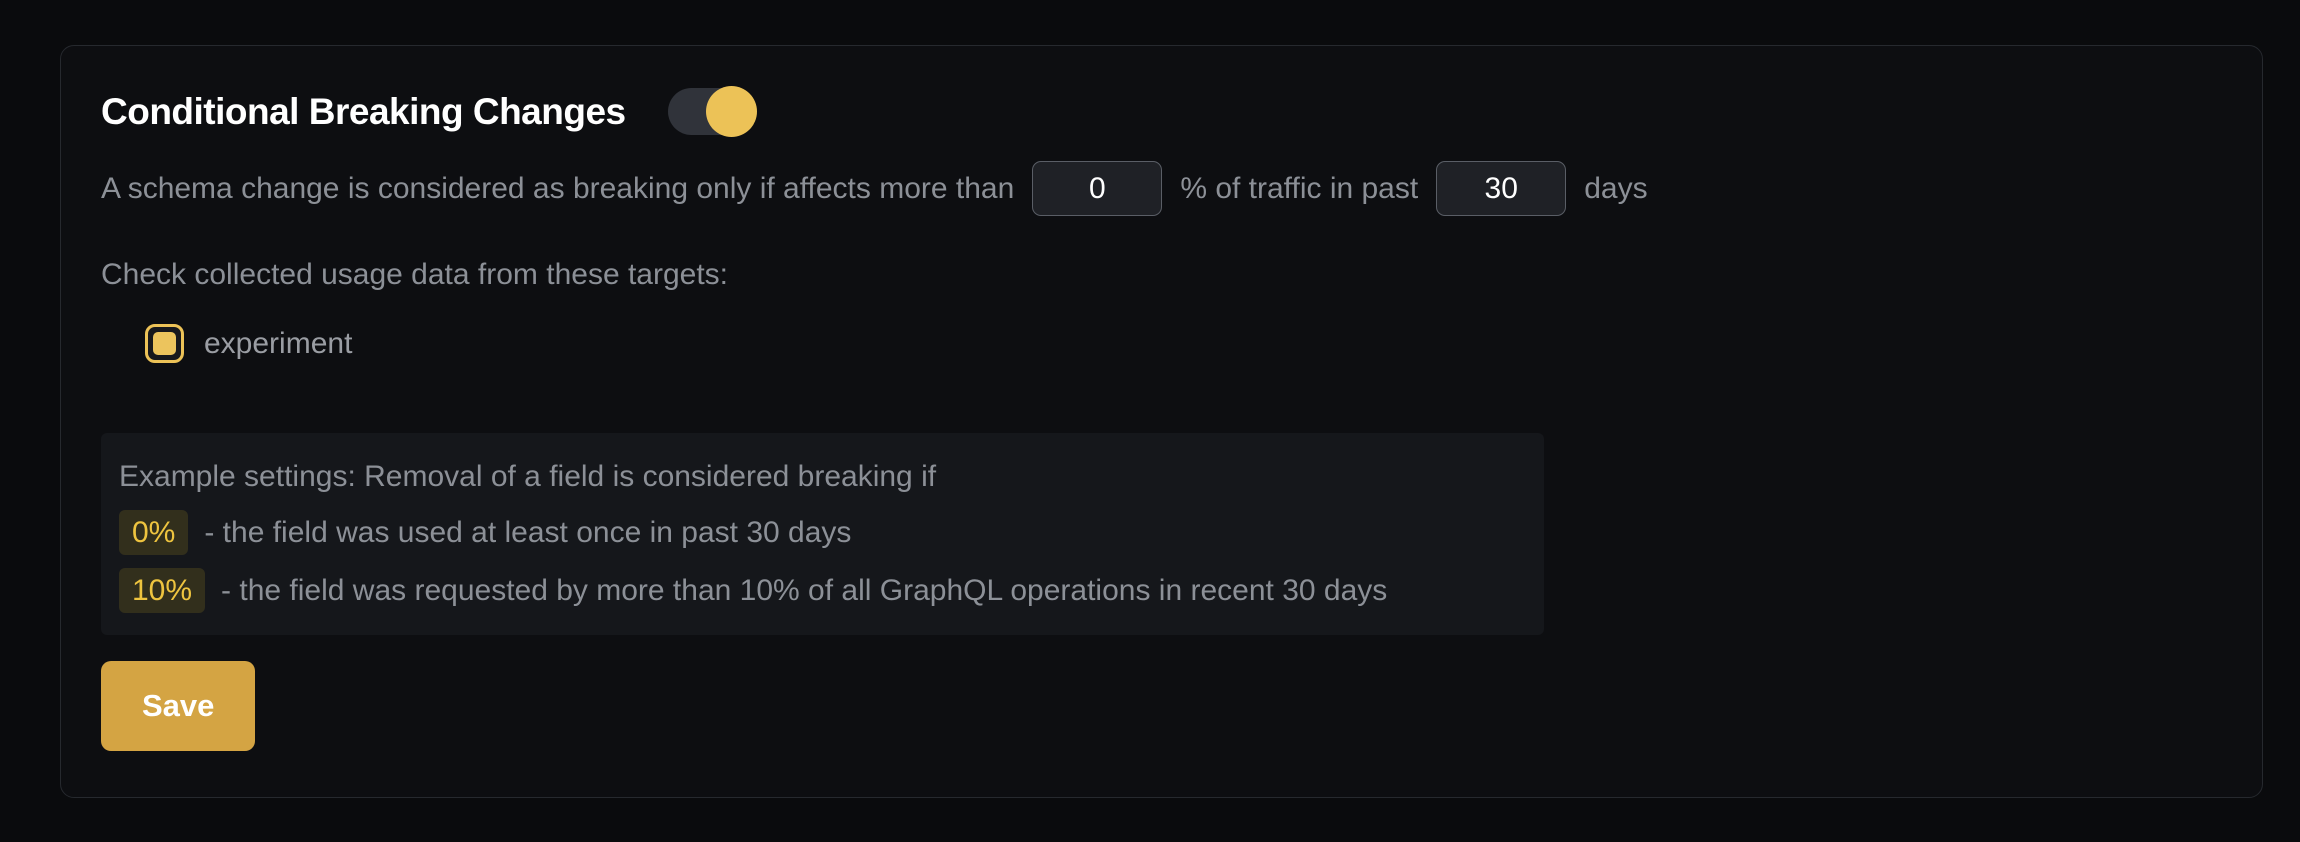 Image resolution: width=2300 pixels, height=842 pixels. What do you see at coordinates (162, 590) in the screenshot?
I see `percentage-badge: 10%` at bounding box center [162, 590].